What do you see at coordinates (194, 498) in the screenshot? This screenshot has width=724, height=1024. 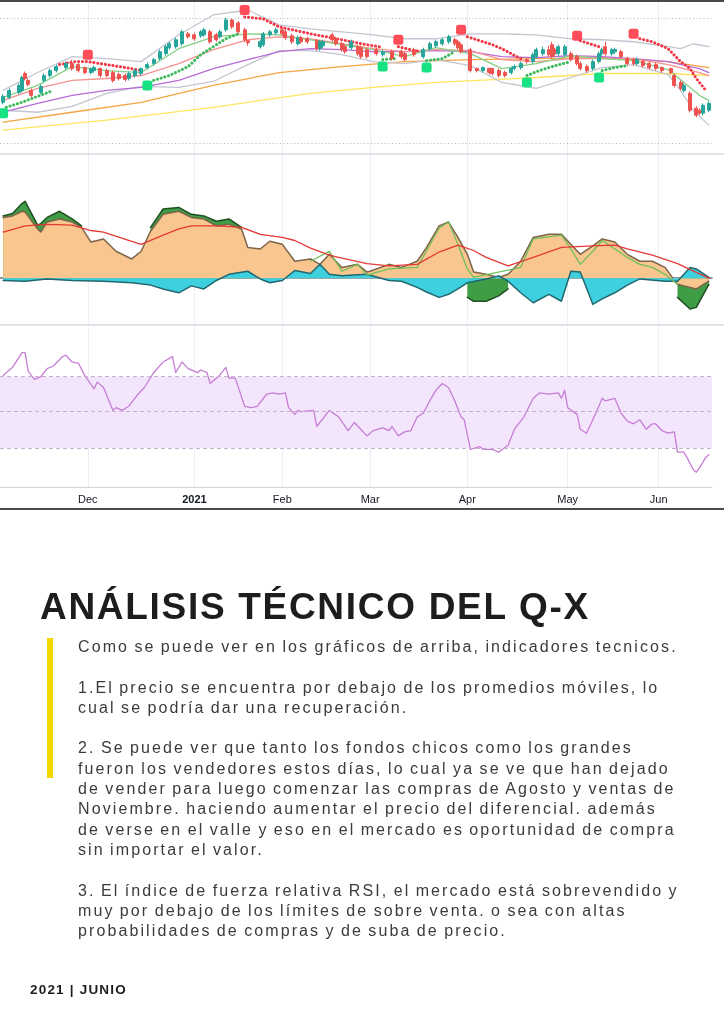 I see `x-tick-label: 2021` at bounding box center [194, 498].